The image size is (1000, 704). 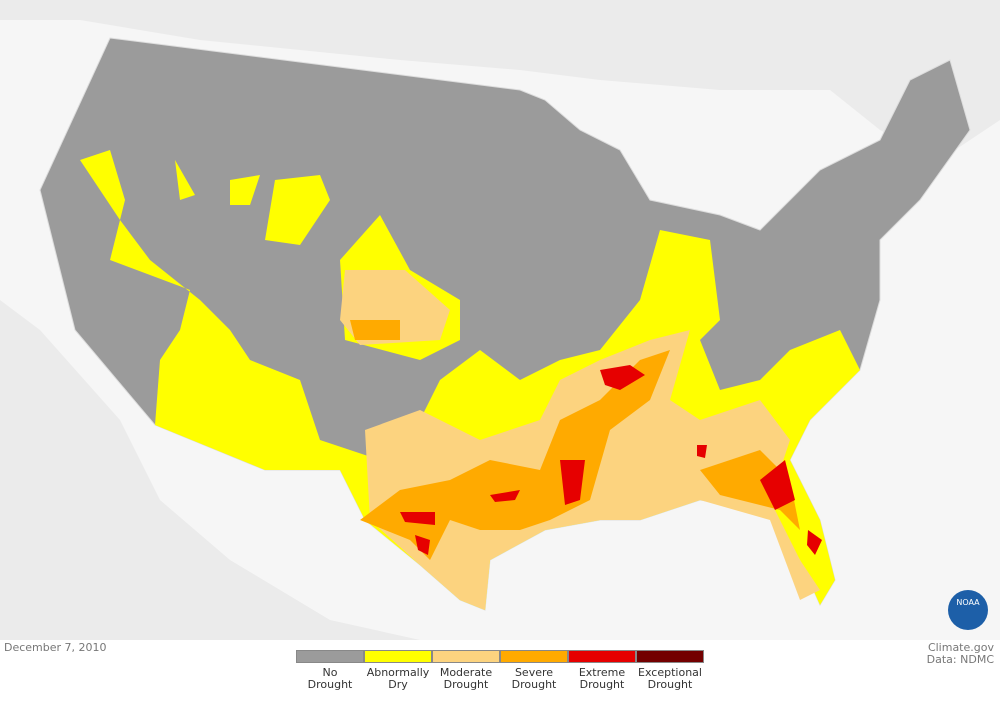 I want to click on legend-label: Severe Drought, so click(x=534, y=678).